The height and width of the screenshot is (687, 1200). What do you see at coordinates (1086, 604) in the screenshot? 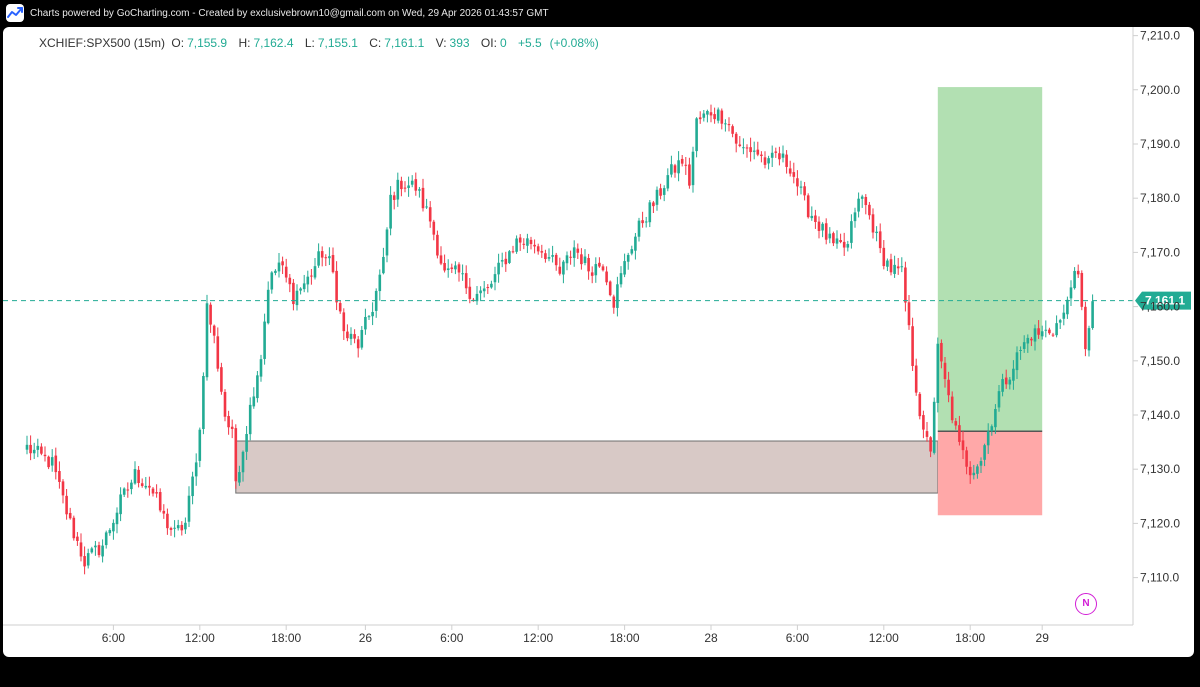
I see `indicator-badge-n: N` at bounding box center [1086, 604].